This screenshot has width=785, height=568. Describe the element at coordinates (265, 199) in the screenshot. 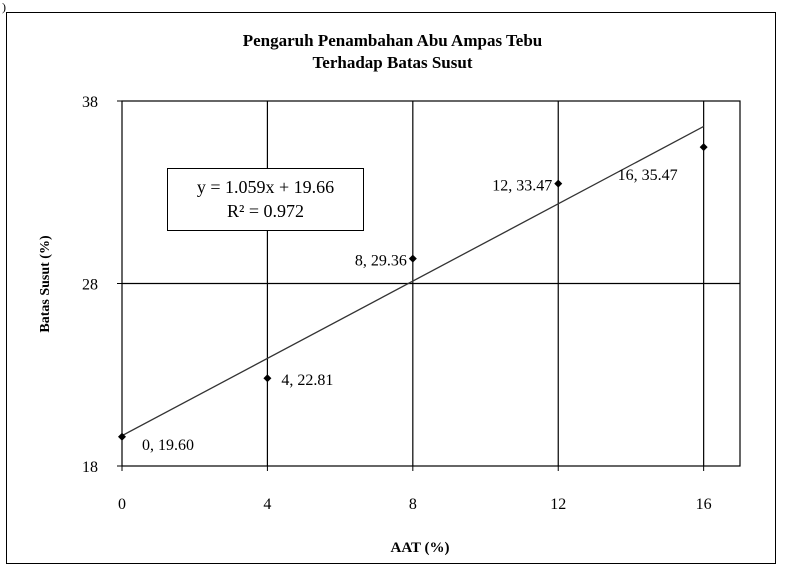

I see `trendline-equation-box: y = 1.059x + 19.66 R² = 0.972` at that location.